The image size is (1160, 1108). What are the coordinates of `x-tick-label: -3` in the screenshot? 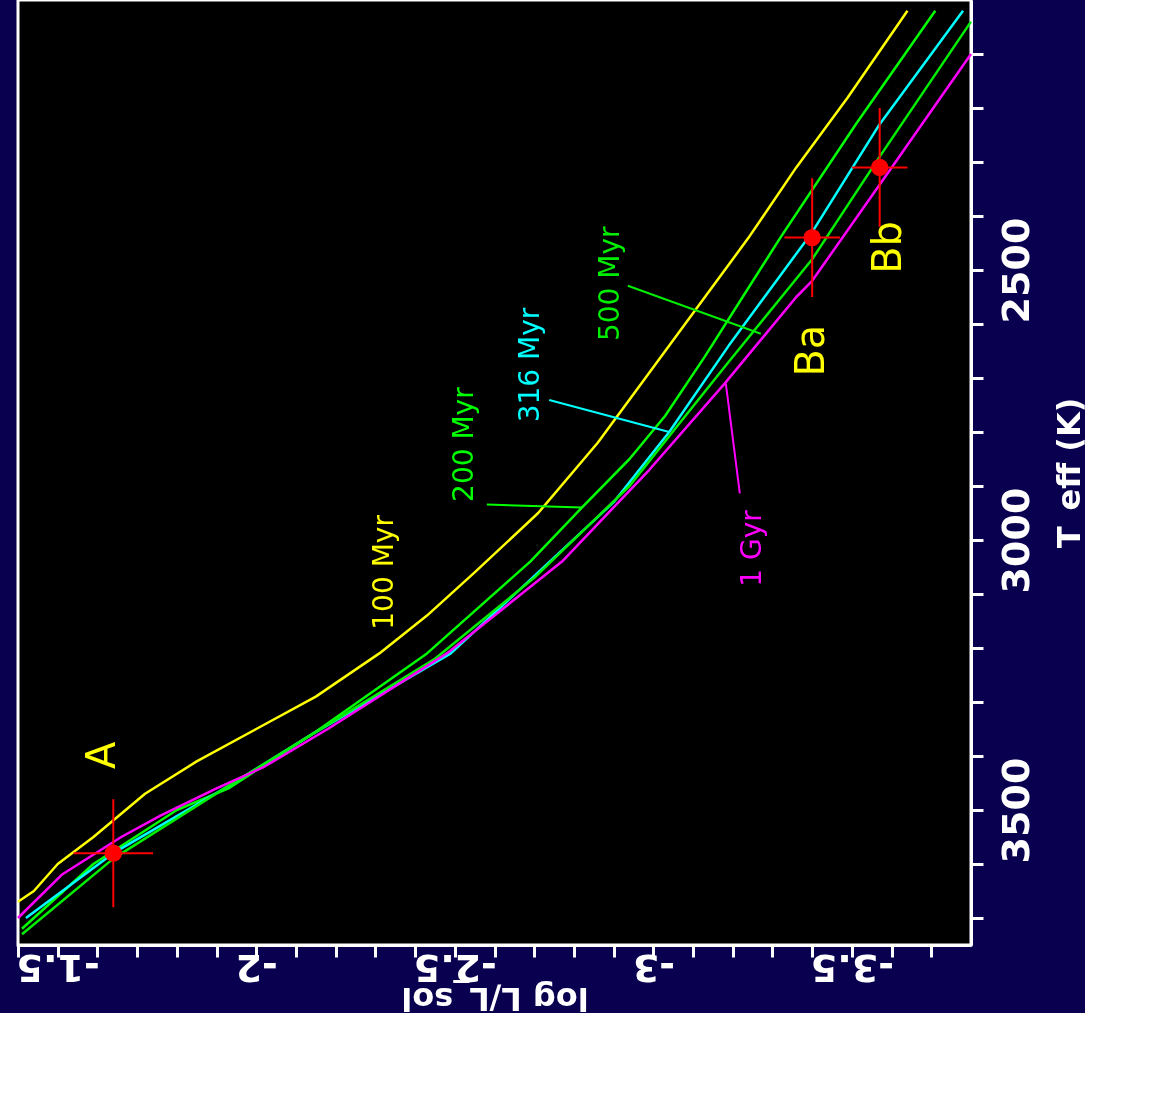 It's located at (653, 967).